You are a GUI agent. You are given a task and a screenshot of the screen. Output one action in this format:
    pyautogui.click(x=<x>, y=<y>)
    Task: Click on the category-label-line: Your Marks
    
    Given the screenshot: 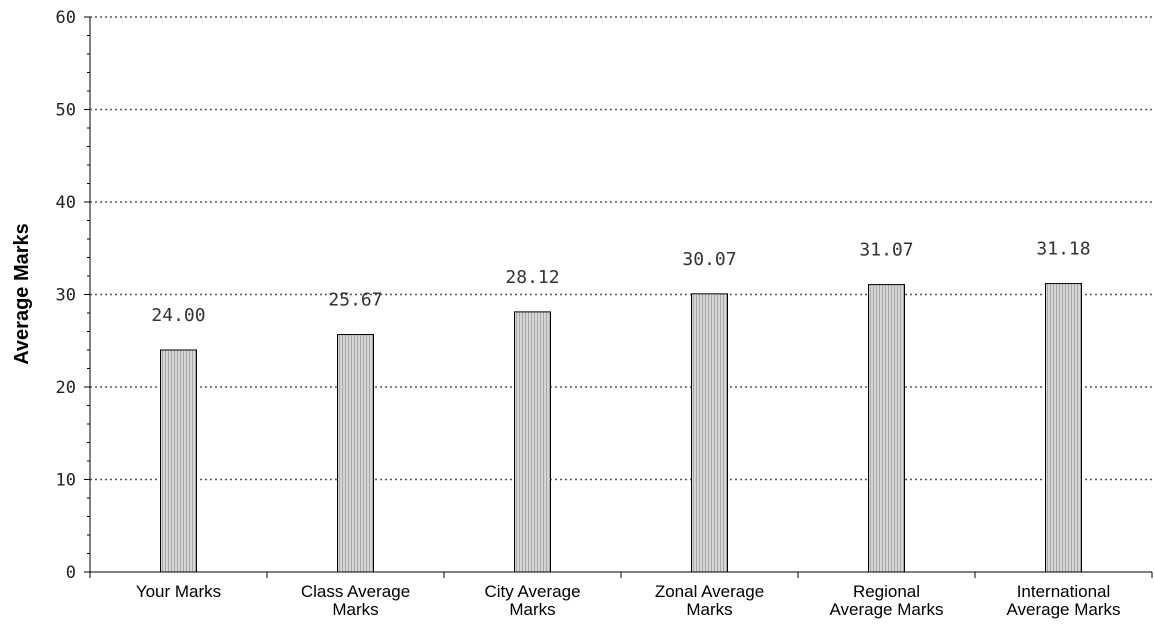 What is the action you would take?
    pyautogui.click(x=178, y=591)
    